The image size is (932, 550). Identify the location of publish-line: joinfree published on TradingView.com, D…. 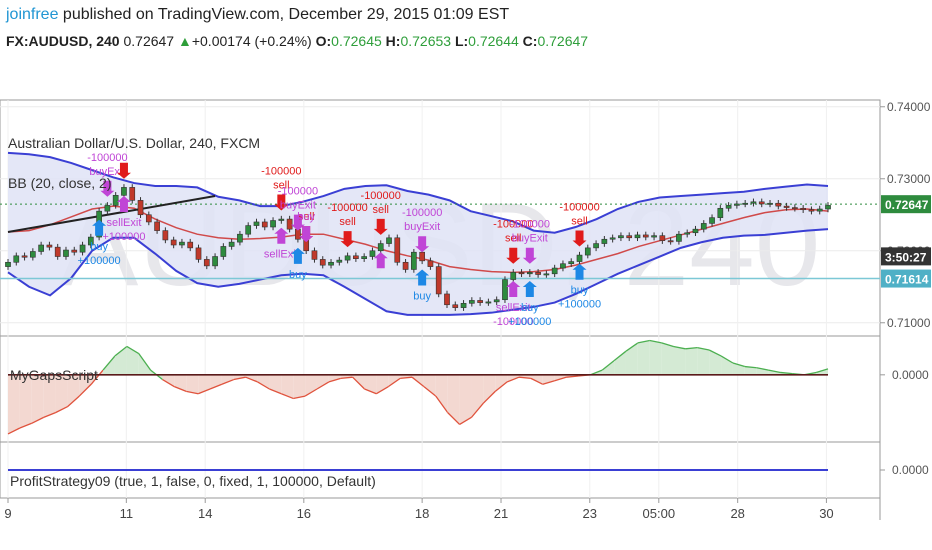
(257, 15).